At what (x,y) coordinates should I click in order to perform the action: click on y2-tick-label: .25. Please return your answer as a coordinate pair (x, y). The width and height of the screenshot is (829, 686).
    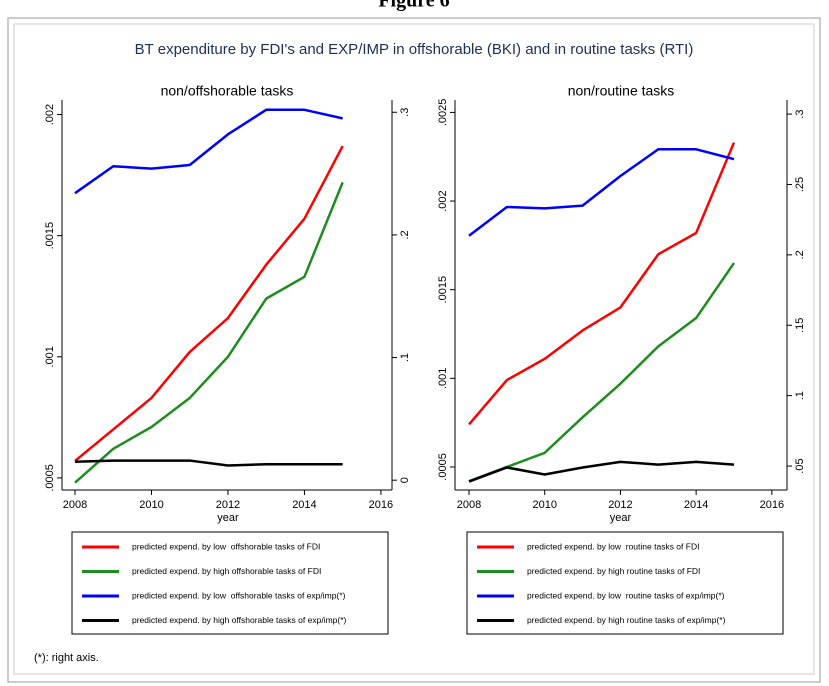
    Looking at the image, I should click on (800, 184).